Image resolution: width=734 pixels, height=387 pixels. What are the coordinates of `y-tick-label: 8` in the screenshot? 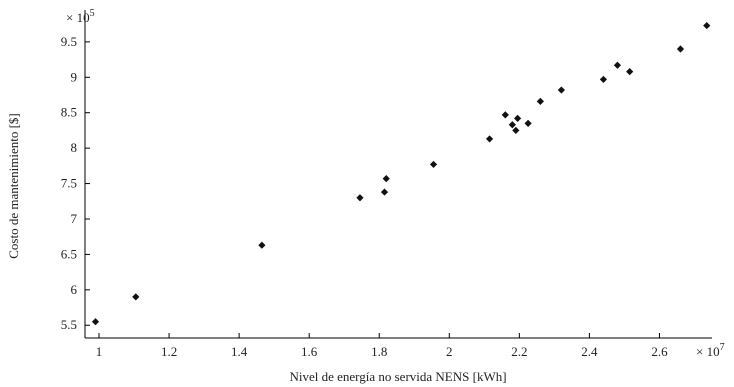 It's located at (74, 147).